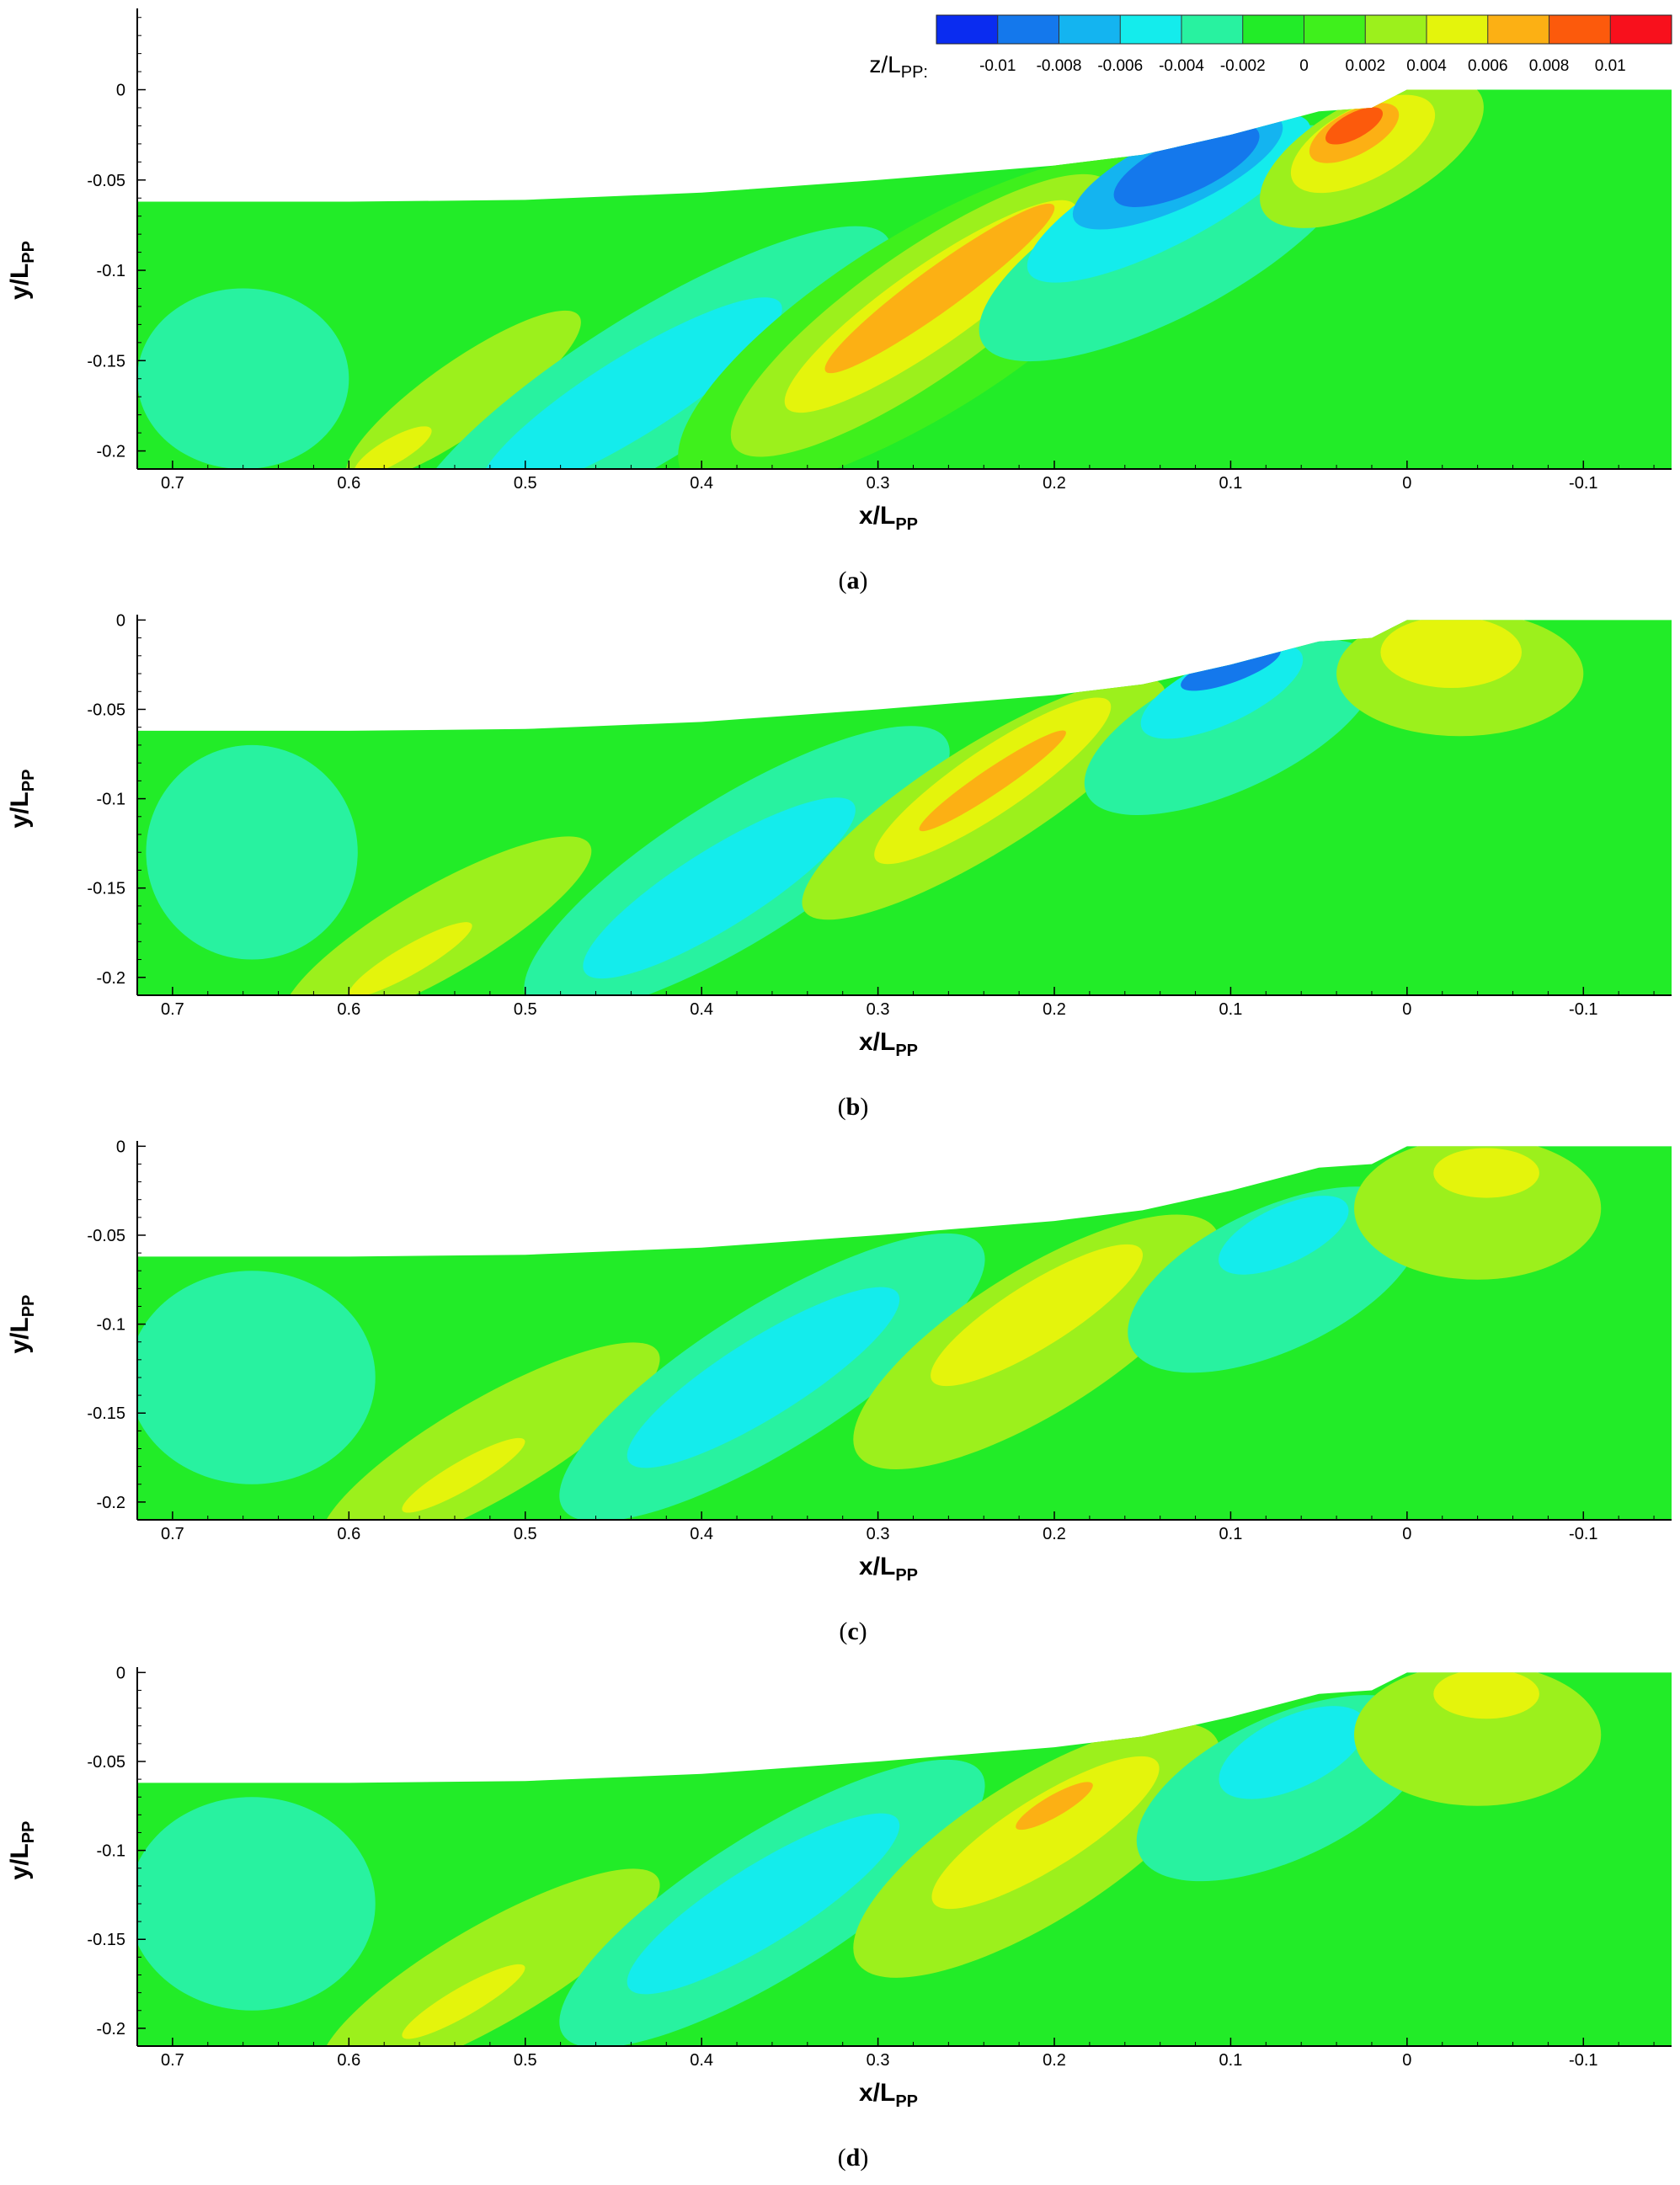 The width and height of the screenshot is (1680, 2185). I want to click on colorbar-tick-label: -0.004, so click(1181, 66).